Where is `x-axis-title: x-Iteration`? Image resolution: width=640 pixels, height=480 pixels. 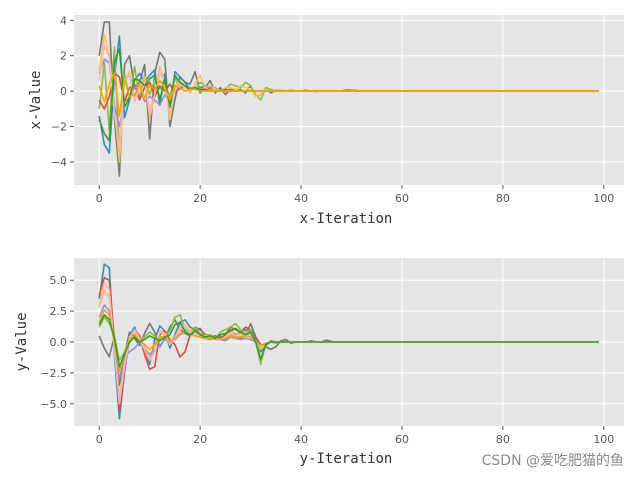
x-axis-title: x-Iteration is located at coordinates (346, 219).